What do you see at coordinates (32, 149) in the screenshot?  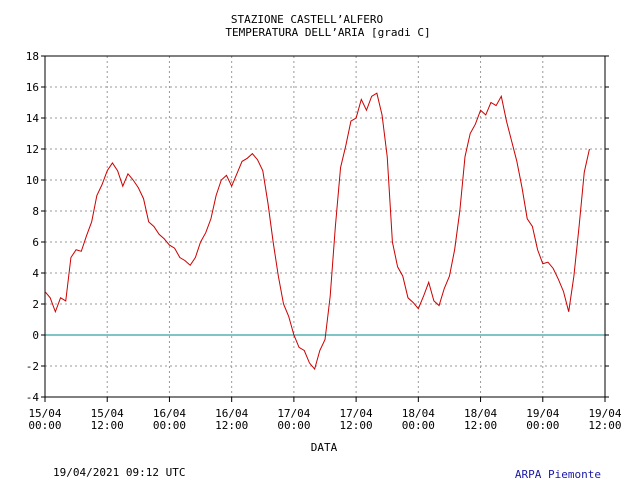 I see `y-tick-label: 12` at bounding box center [32, 149].